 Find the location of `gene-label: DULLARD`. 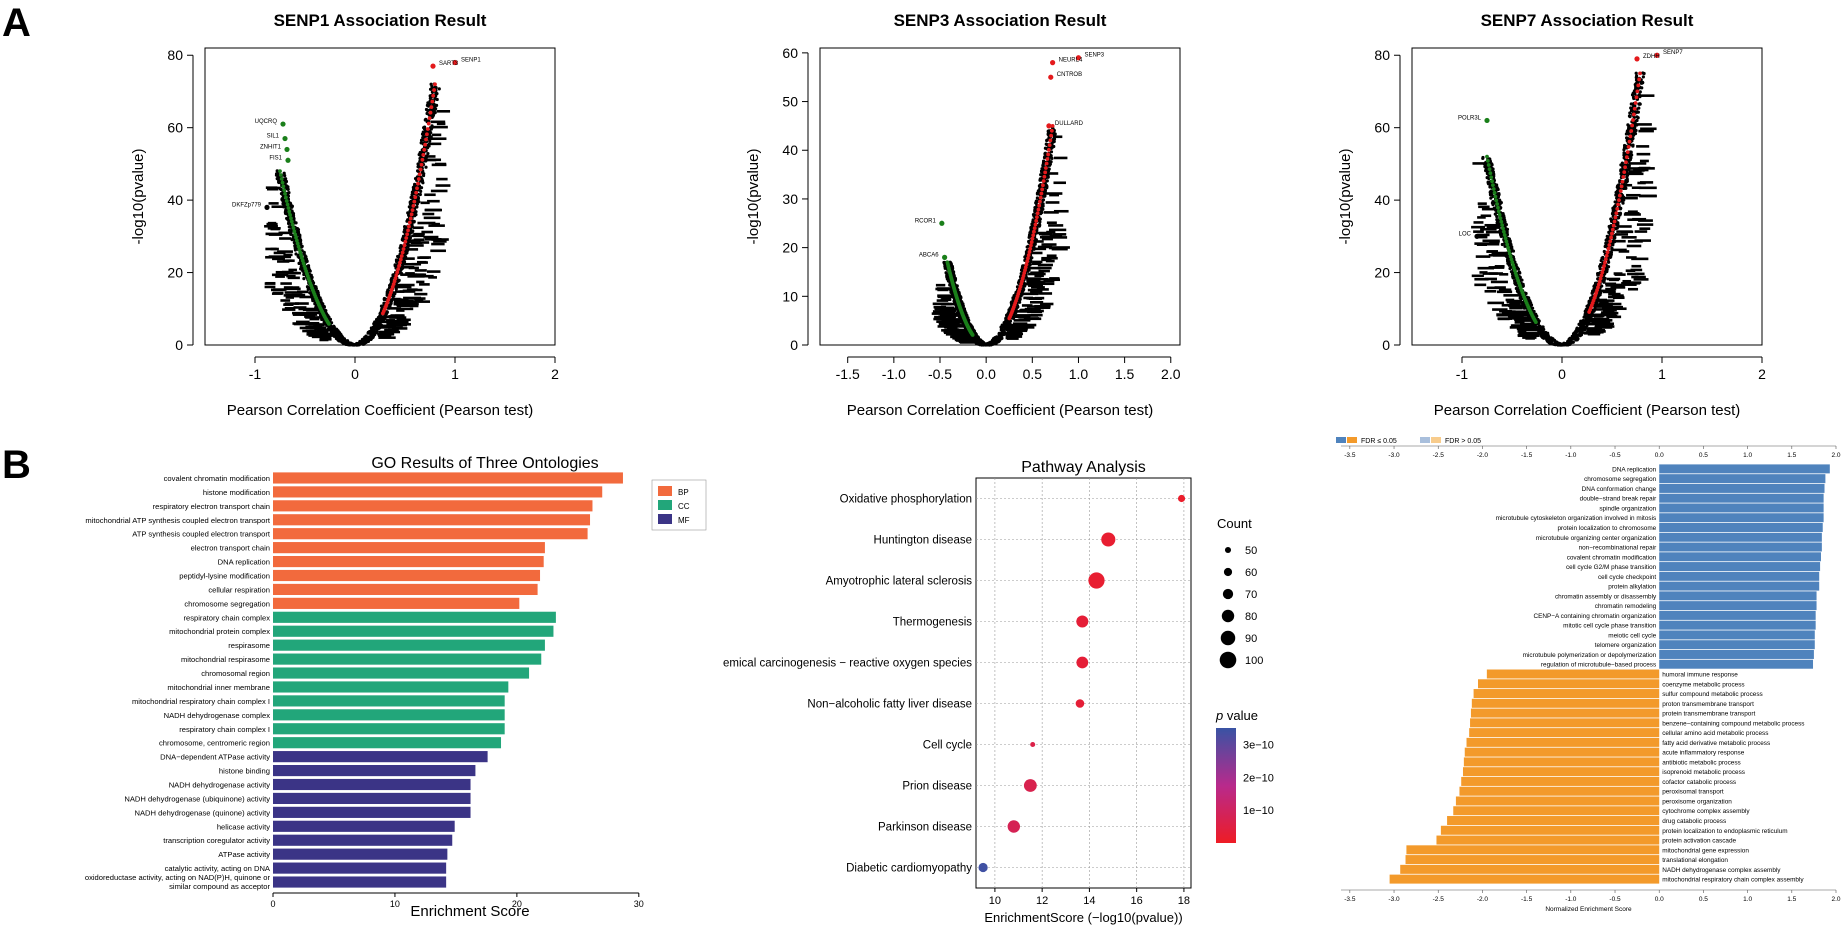

gene-label: DULLARD is located at coordinates (1069, 124).